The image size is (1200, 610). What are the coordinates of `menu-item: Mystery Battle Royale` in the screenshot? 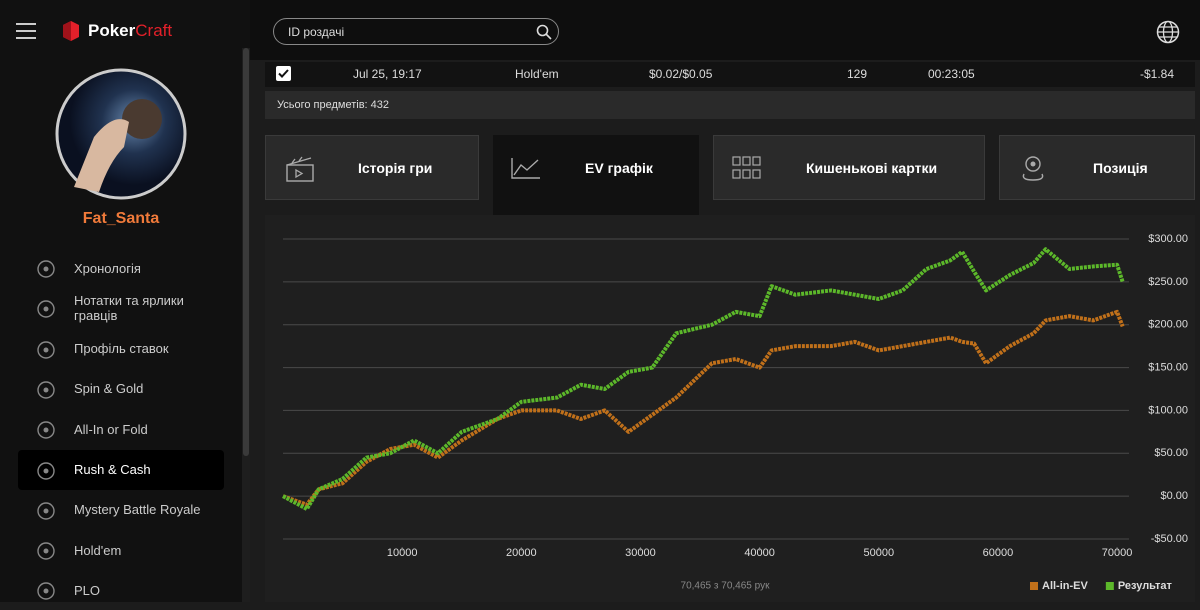 It's located at (121, 510).